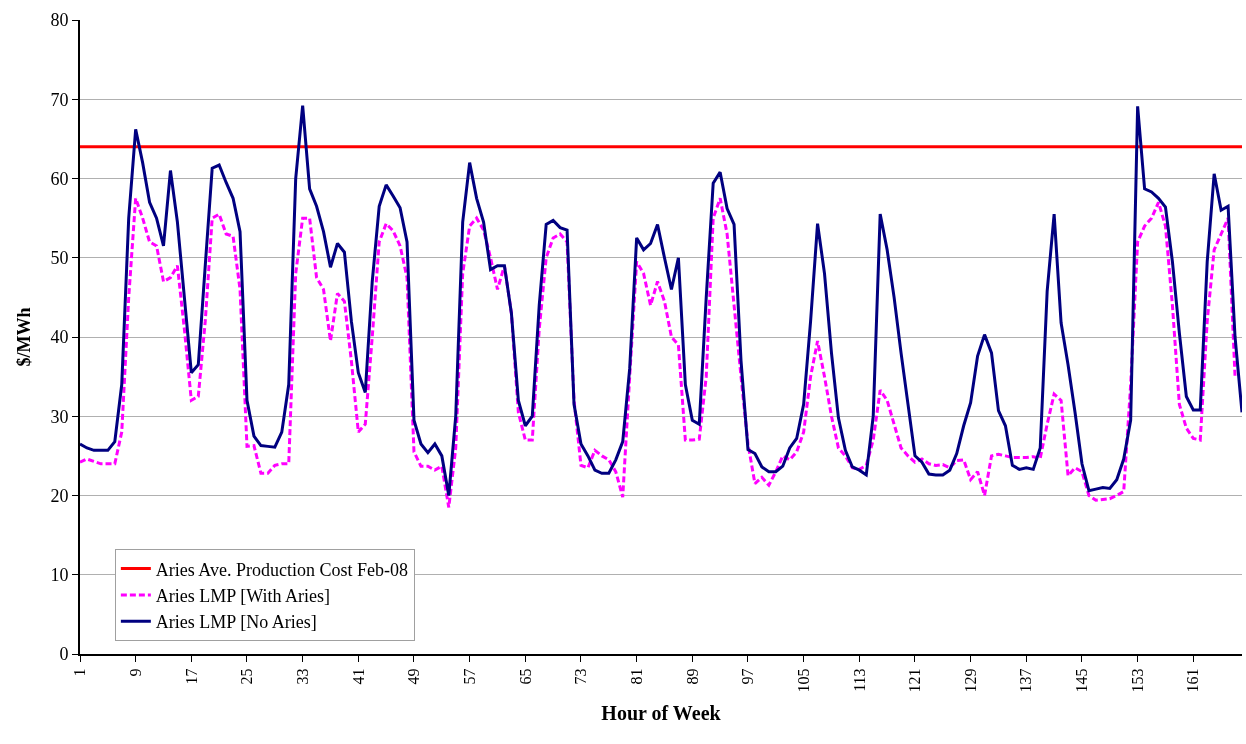 The width and height of the screenshot is (1246, 744). Describe the element at coordinates (859, 680) in the screenshot. I see `x-tick-label: 113` at that location.